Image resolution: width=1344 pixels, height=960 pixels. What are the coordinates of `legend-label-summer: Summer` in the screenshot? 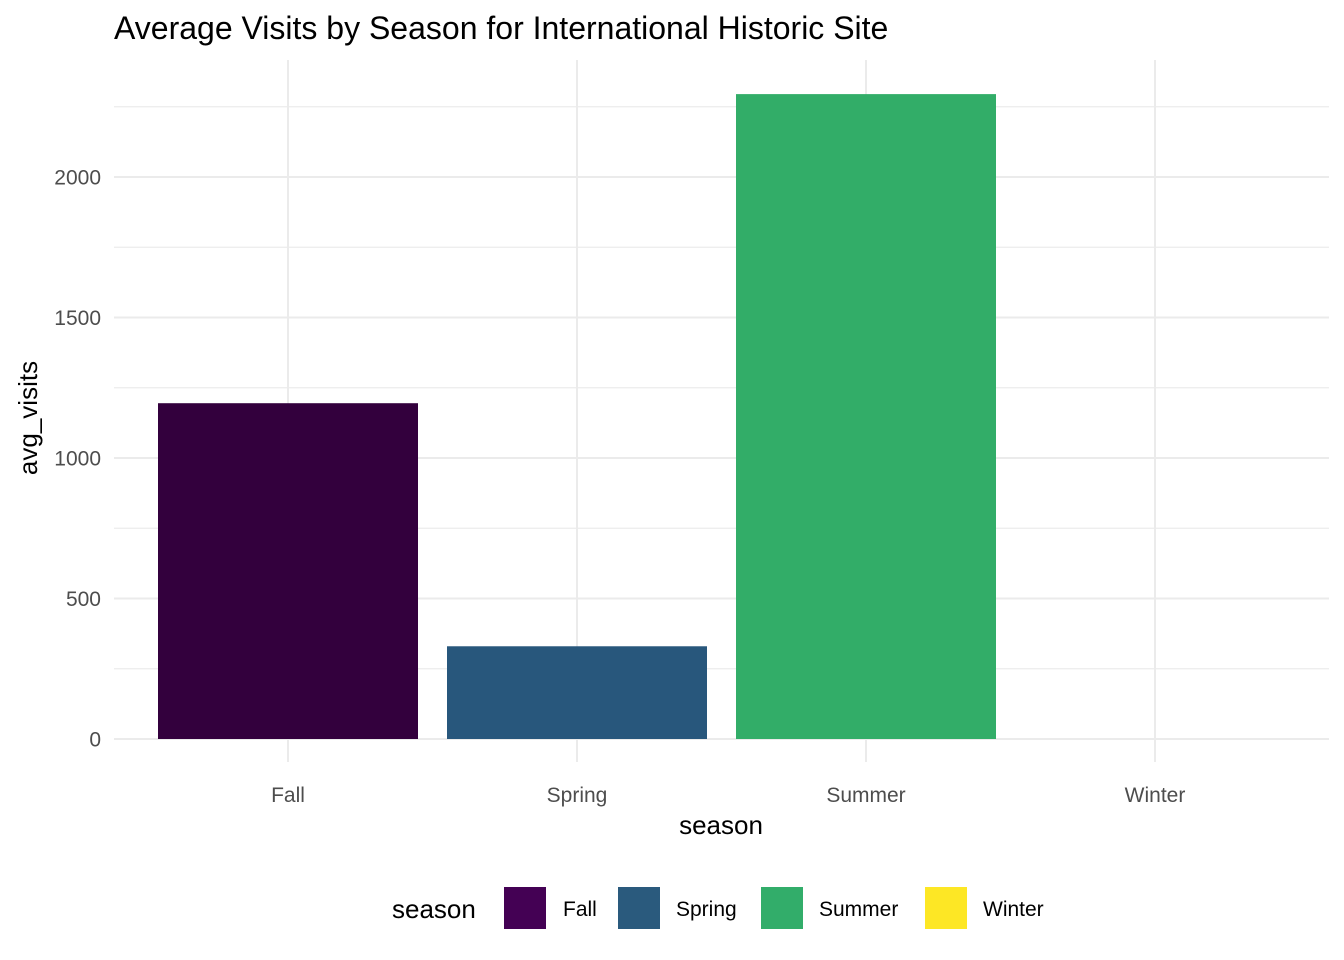 It's located at (858, 909).